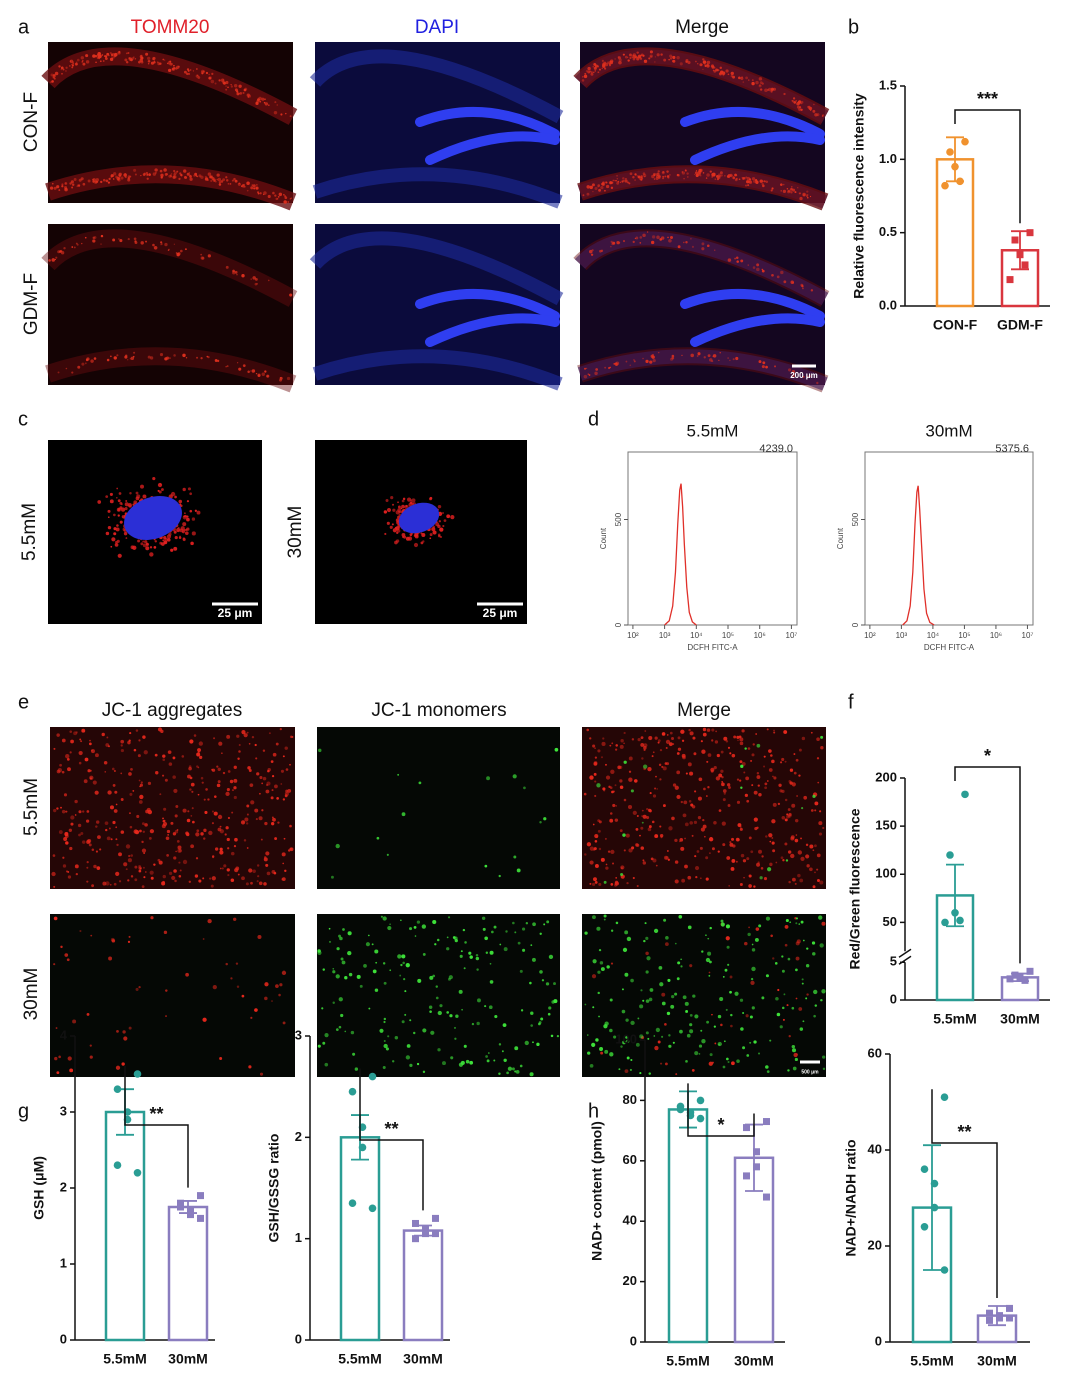 The image size is (1080, 1389). I want to click on significance-bracket, so click(987, 865).